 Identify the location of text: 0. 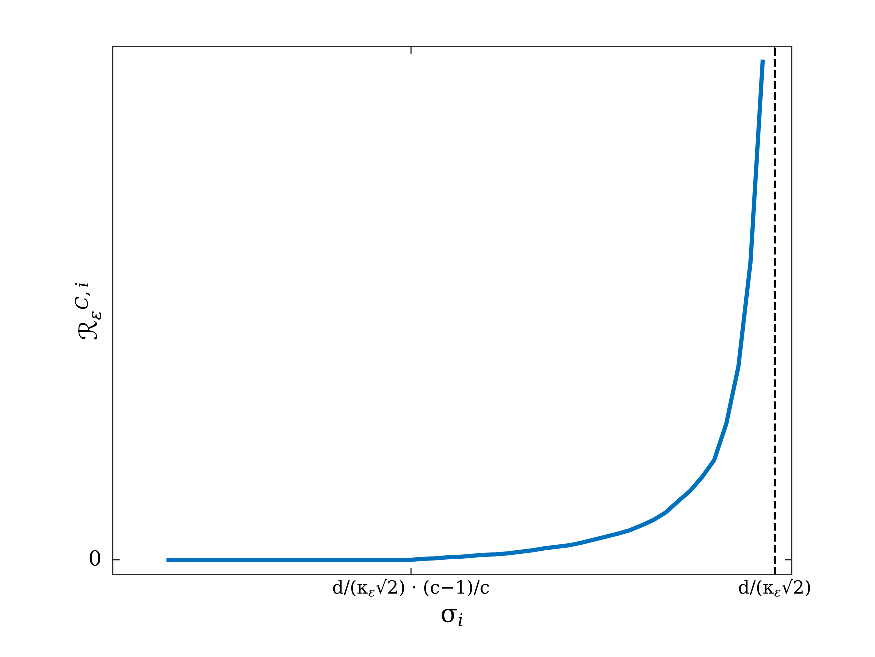
(95, 558).